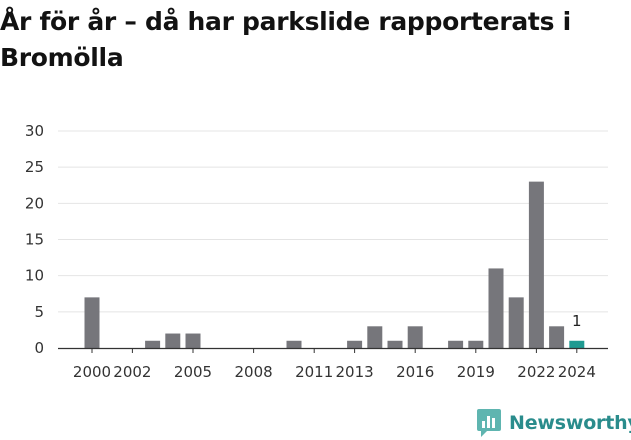 The image size is (631, 440). Describe the element at coordinates (395, 344) in the screenshot. I see `bar-2015` at that location.